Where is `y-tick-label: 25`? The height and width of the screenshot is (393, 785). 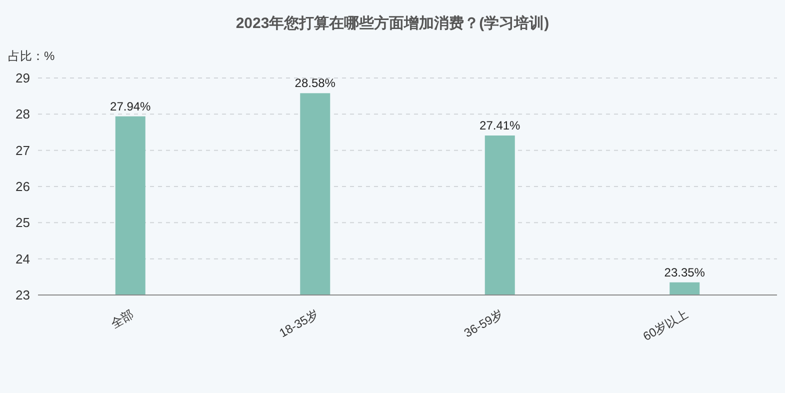 y-tick-label: 25 is located at coordinates (23, 222).